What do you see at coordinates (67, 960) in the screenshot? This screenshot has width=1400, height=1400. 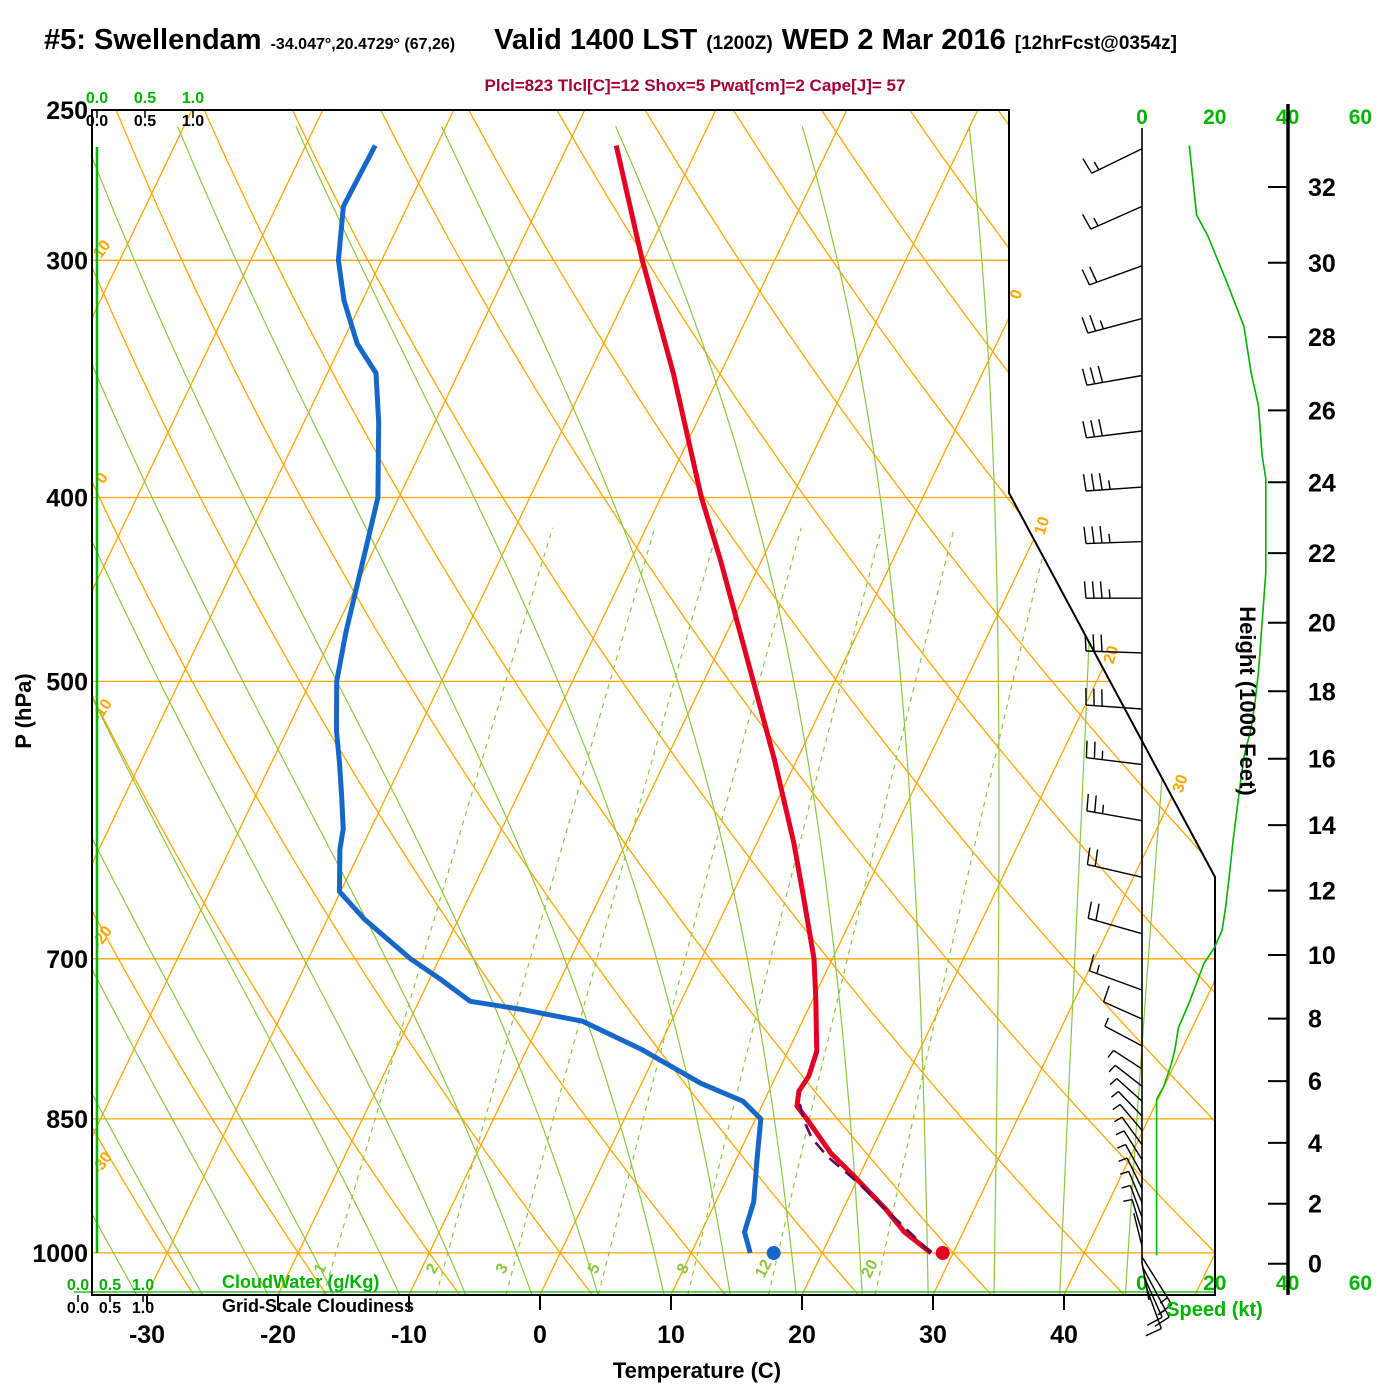 I see `svg-text: 700` at bounding box center [67, 960].